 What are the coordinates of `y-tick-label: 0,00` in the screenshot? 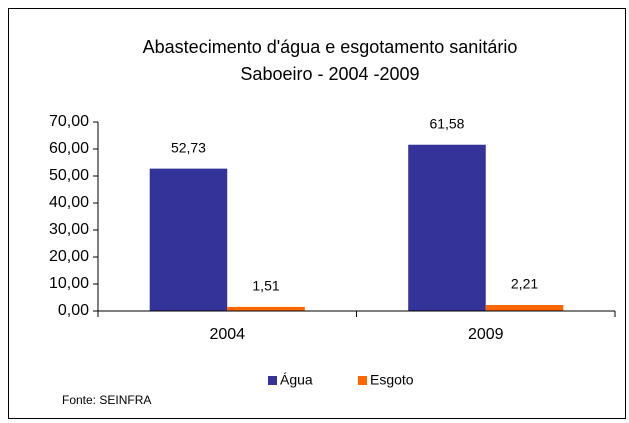 It's located at (73, 310).